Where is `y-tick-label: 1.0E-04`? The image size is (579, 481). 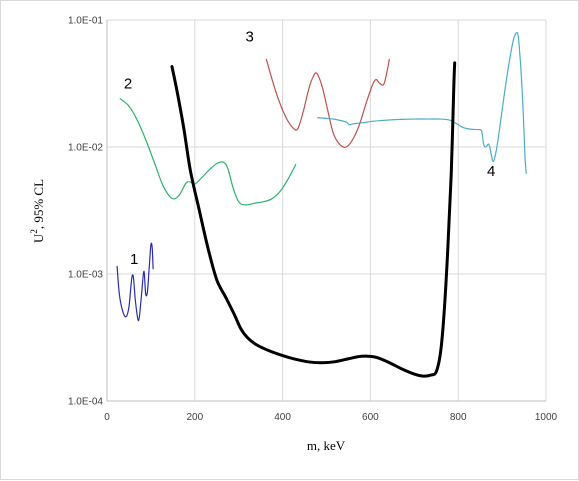
y-tick-label: 1.0E-04 is located at coordinates (85, 402).